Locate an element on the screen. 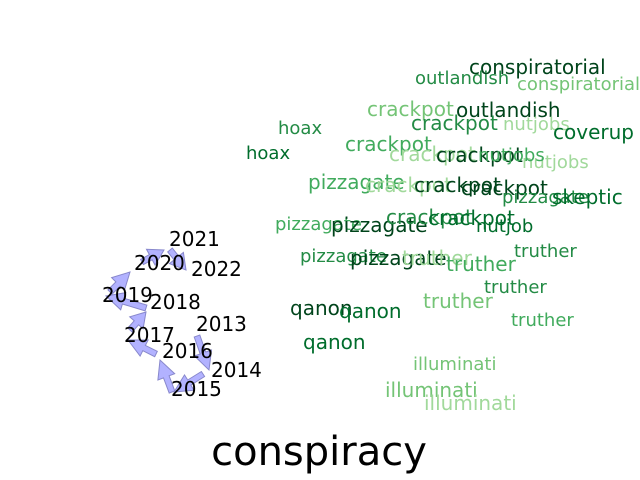 The height and width of the screenshot is (480, 640). year-label-2013: 2013 is located at coordinates (221, 324).